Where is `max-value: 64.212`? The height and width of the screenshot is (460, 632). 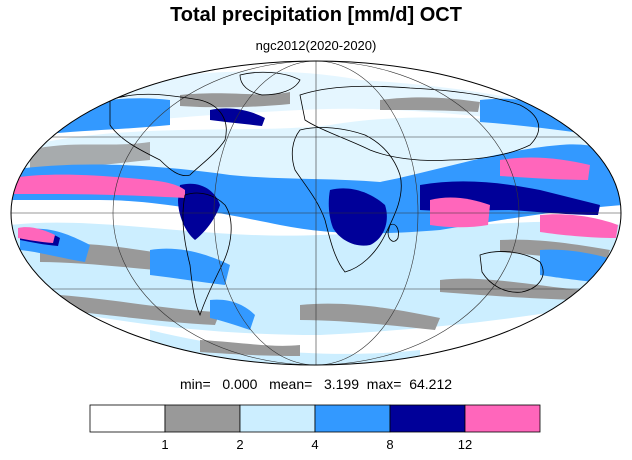 max-value: 64.212 is located at coordinates (431, 384).